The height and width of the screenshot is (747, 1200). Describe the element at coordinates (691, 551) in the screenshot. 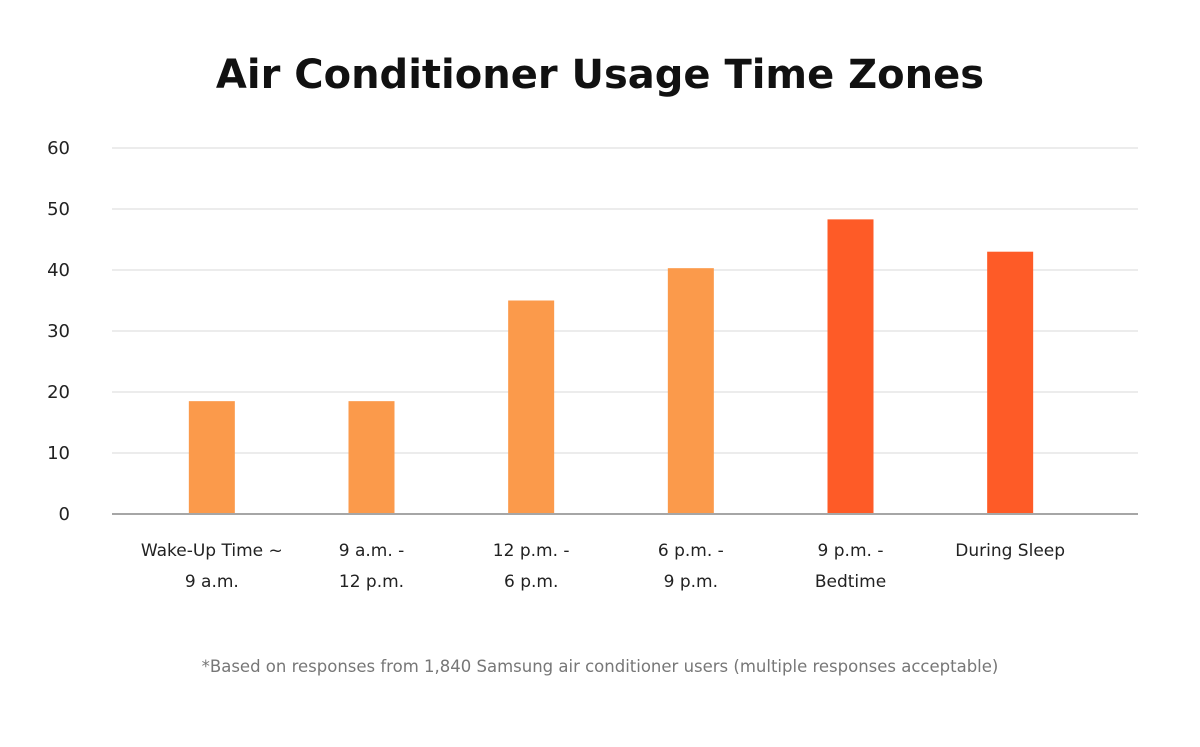

I see `x-tick-label: 6 p.m. -` at that location.